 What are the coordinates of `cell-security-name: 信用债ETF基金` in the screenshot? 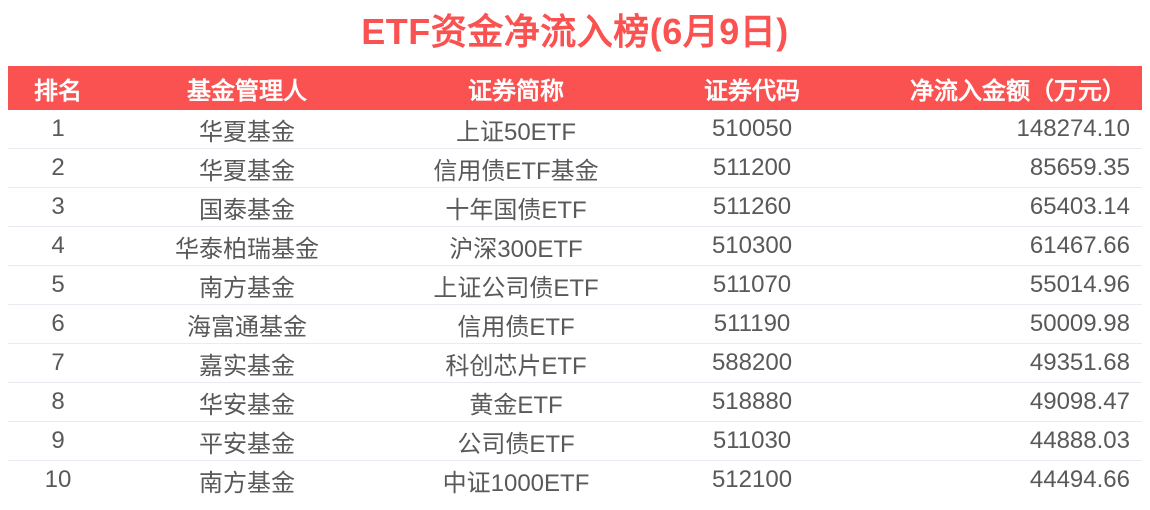 It's located at (516, 168).